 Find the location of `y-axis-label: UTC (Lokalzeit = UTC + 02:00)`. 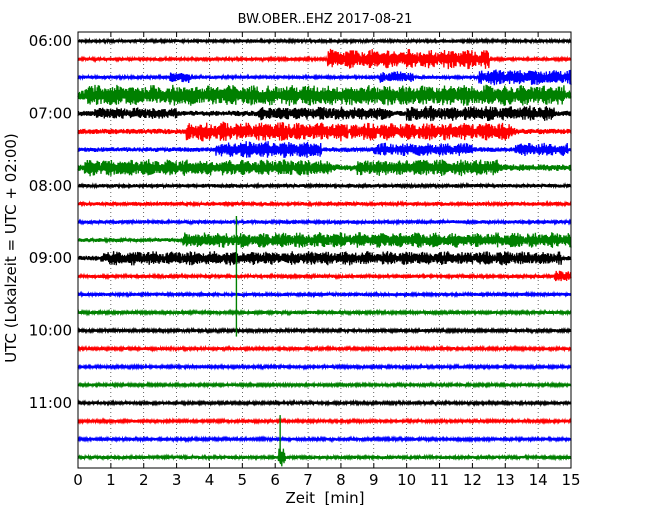

y-axis-label: UTC (Lokalzeit = UTC + 02:00) is located at coordinates (11, 248).